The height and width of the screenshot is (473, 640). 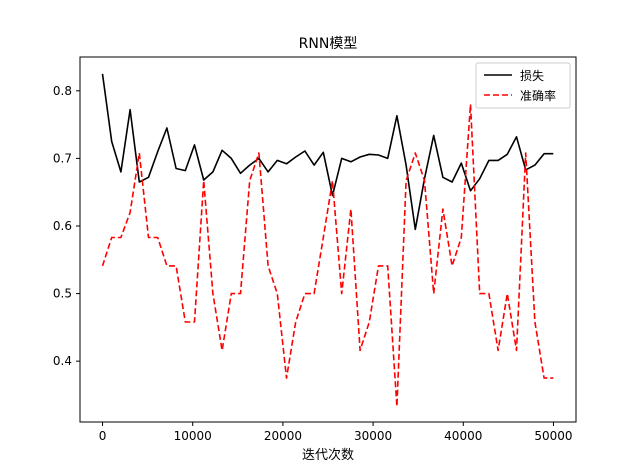 What do you see at coordinates (62, 361) in the screenshot?
I see `y-tick-label: 0.4` at bounding box center [62, 361].